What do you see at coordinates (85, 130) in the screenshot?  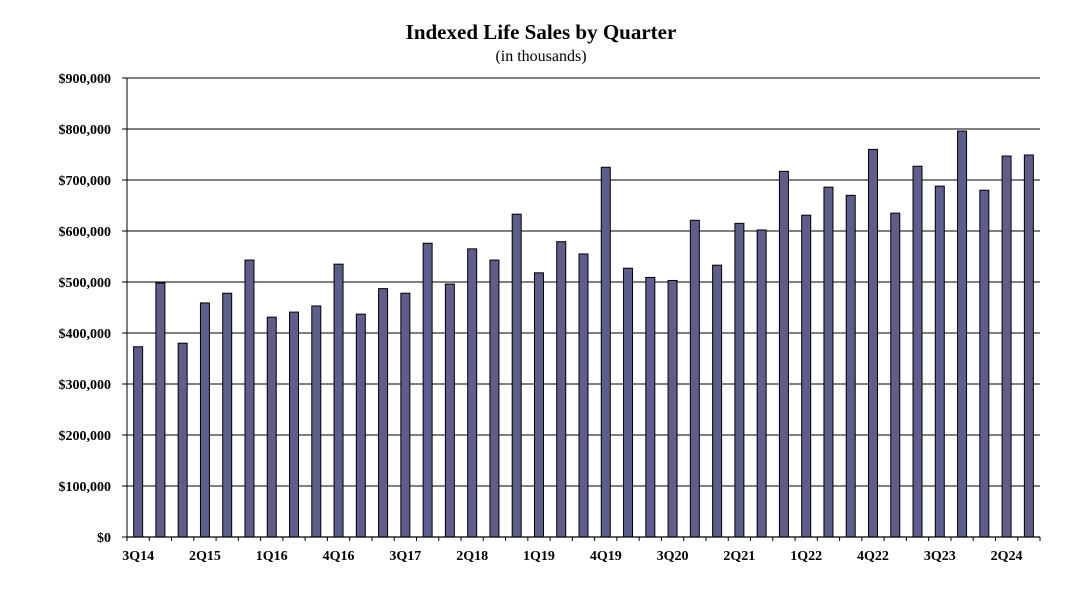 I see `y-tick-label: $800,000` at bounding box center [85, 130].